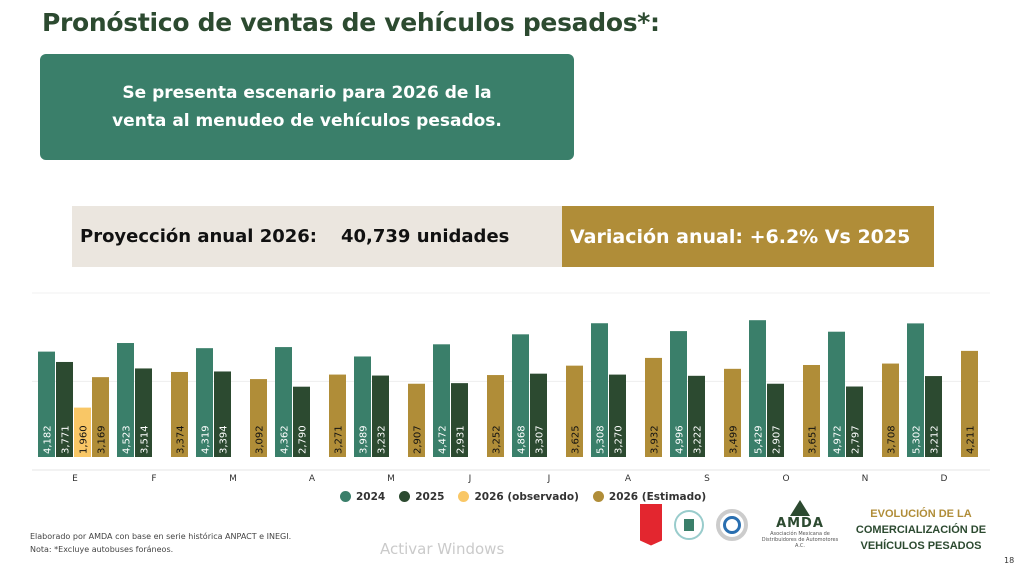 The image size is (1020, 570). I want to click on data-label: 3,270, so click(619, 439).